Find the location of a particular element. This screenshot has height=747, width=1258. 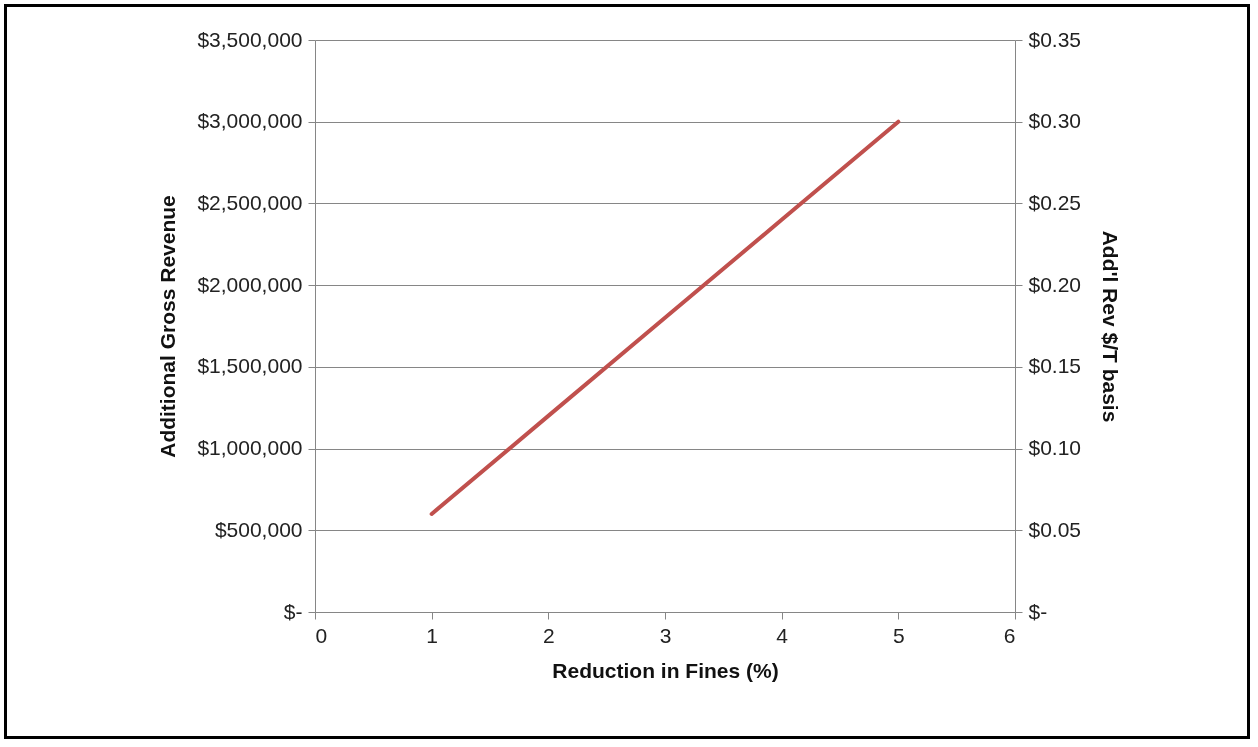

y-tick-label: $2,000,000 is located at coordinates (250, 284).